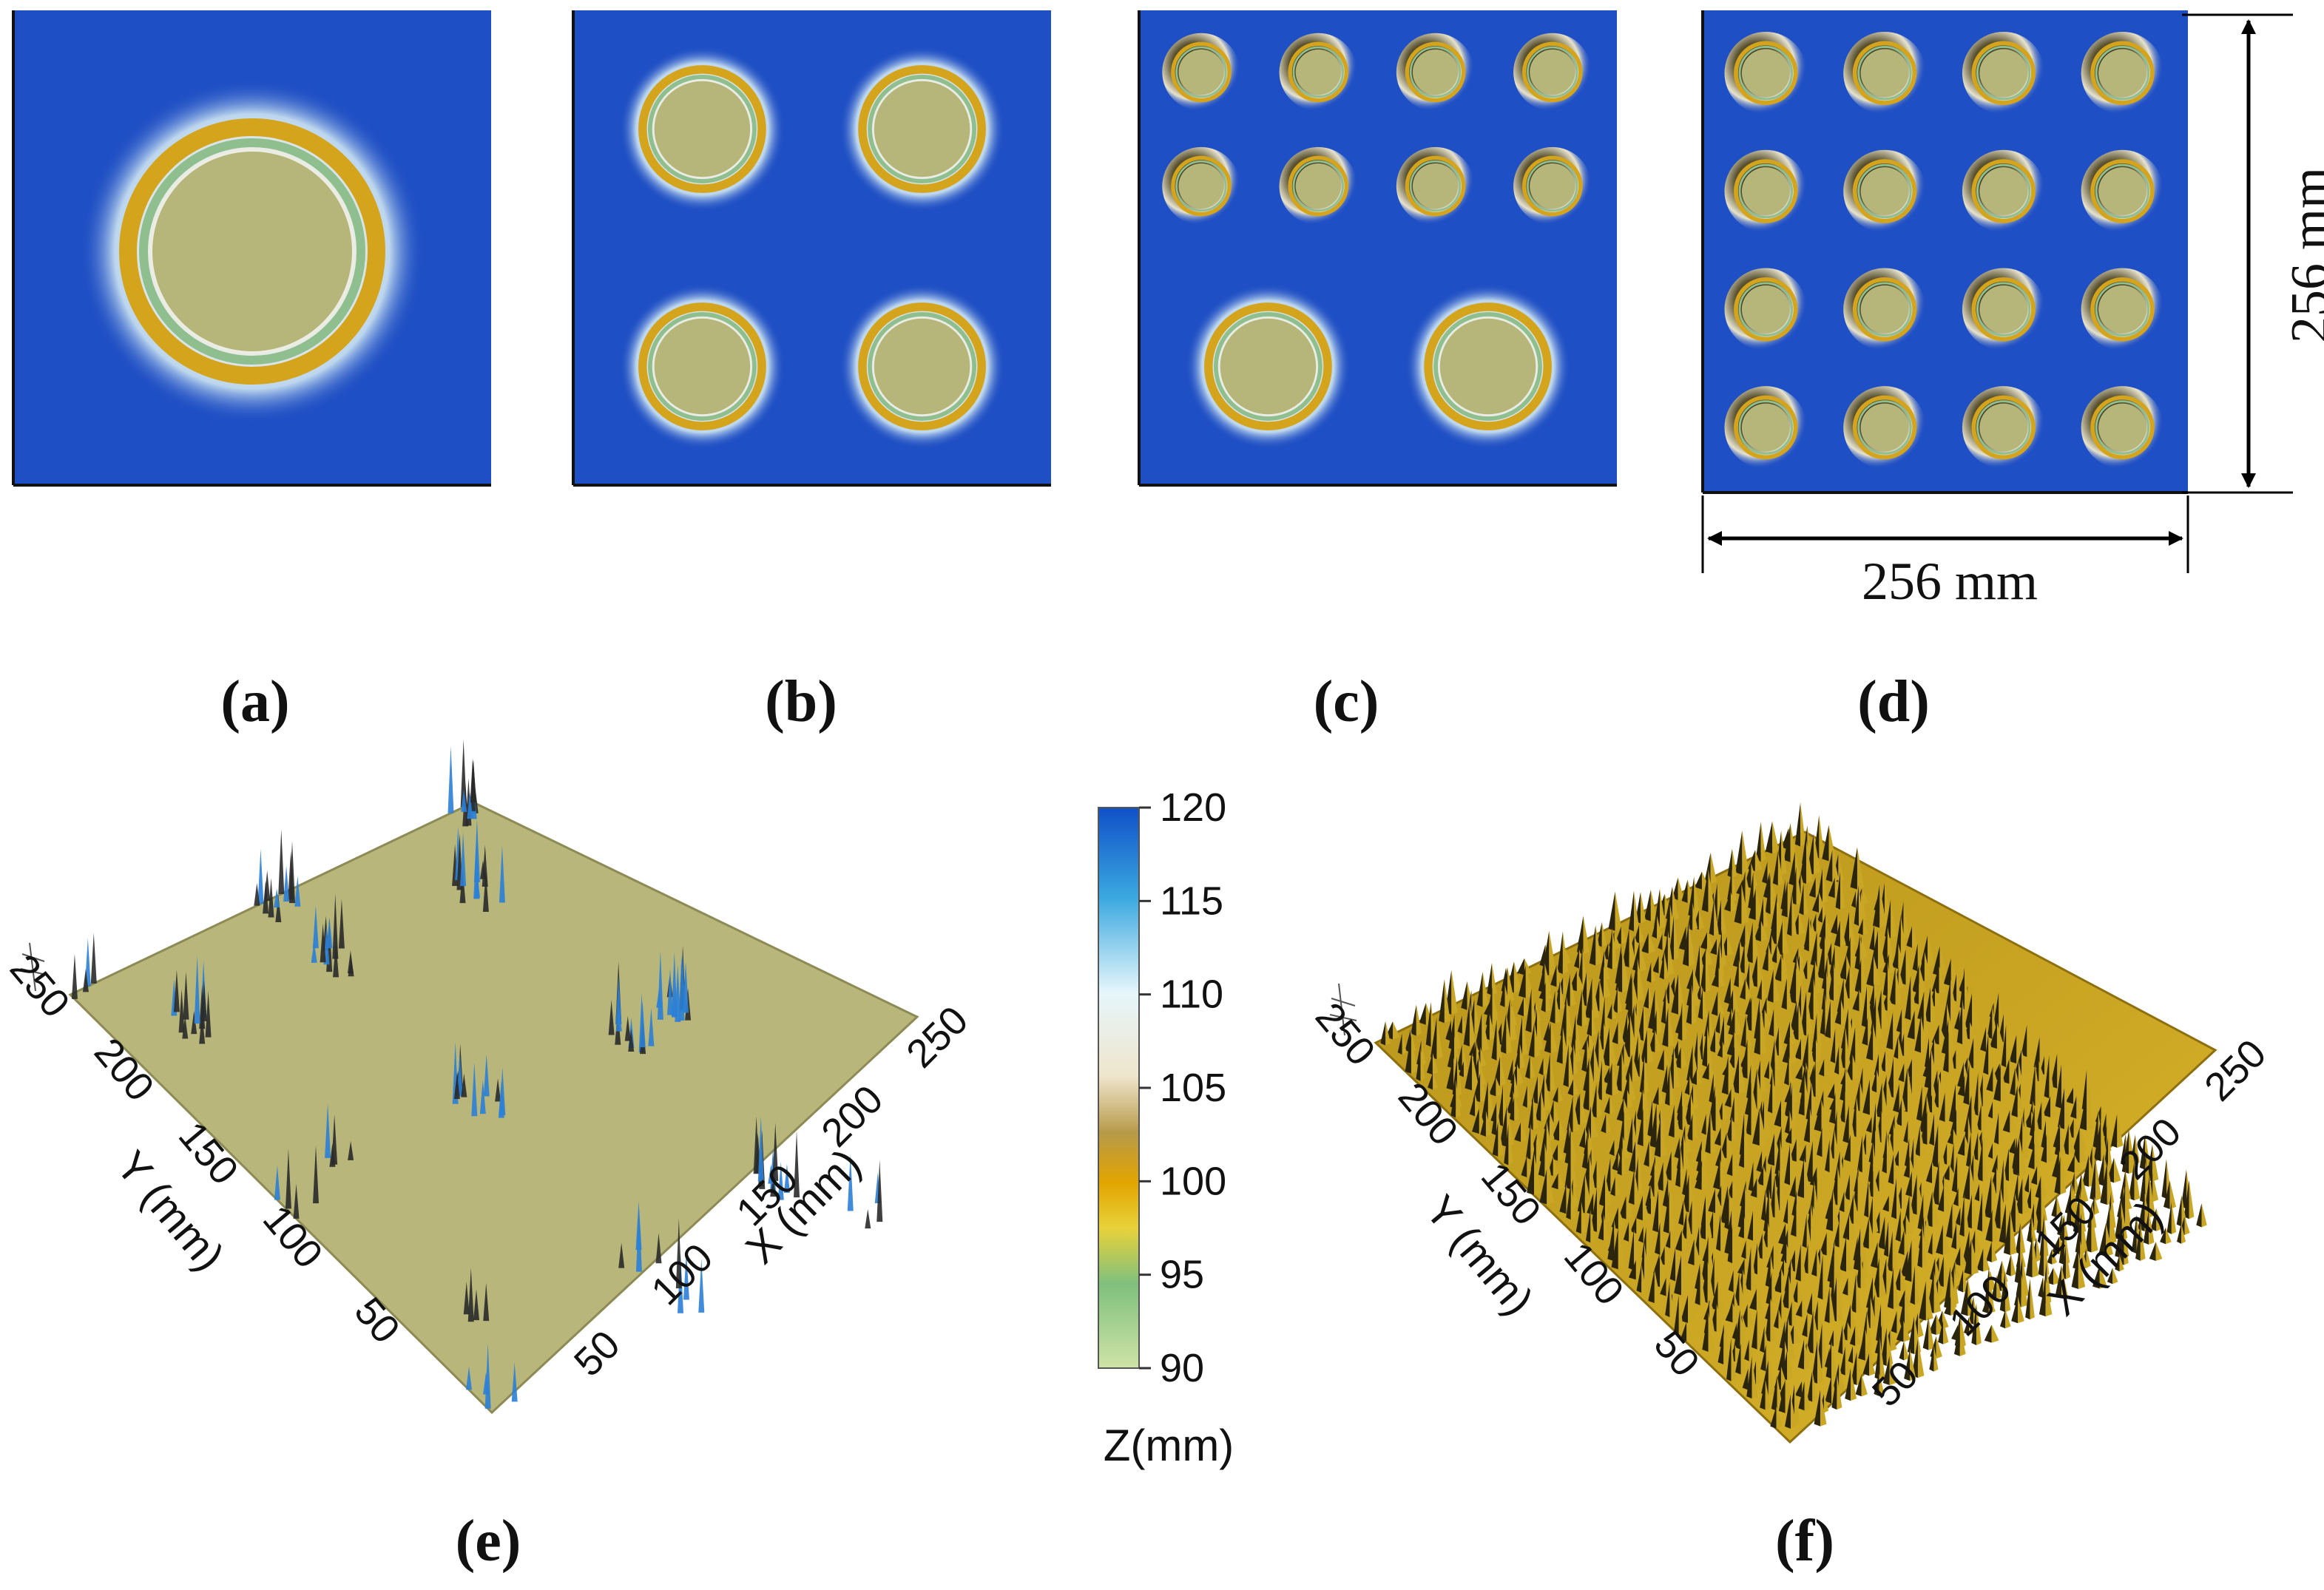 This screenshot has width=2324, height=1590. What do you see at coordinates (2235, 1070) in the screenshot?
I see `surface-f-x-tick-250: 250` at bounding box center [2235, 1070].